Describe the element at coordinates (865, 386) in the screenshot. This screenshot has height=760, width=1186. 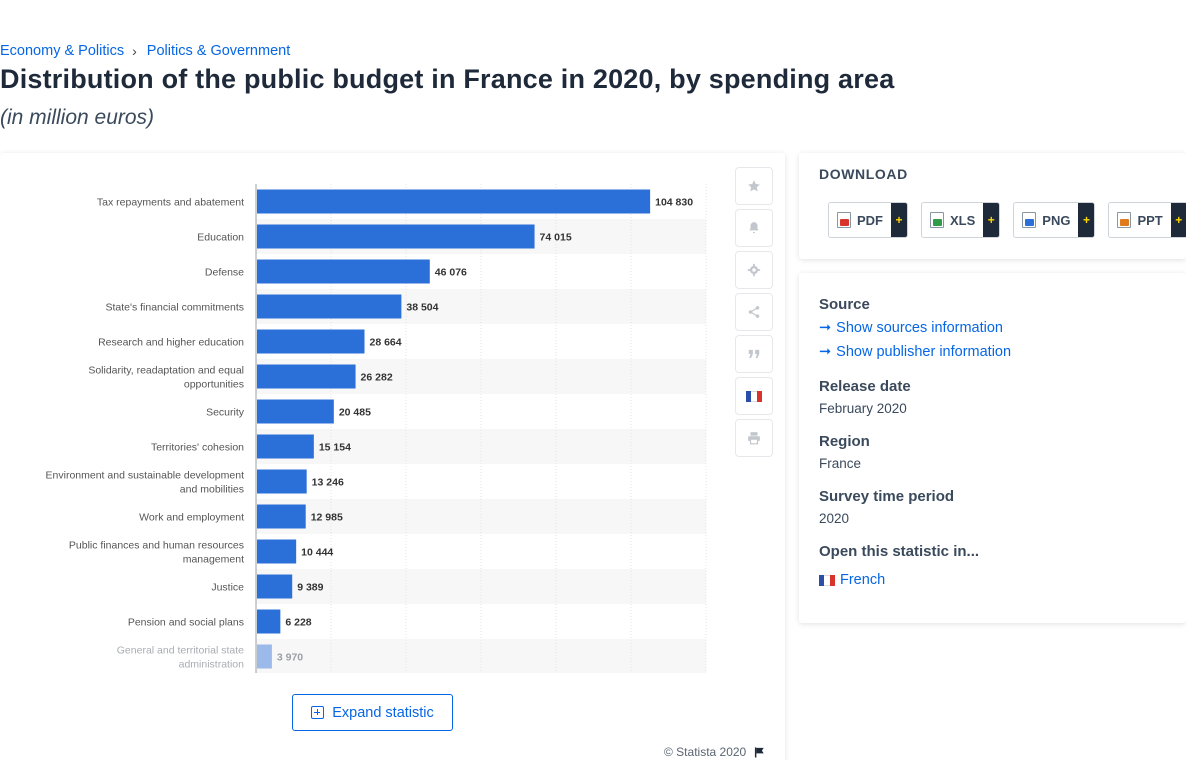
I see `release-date-label: Release date` at that location.